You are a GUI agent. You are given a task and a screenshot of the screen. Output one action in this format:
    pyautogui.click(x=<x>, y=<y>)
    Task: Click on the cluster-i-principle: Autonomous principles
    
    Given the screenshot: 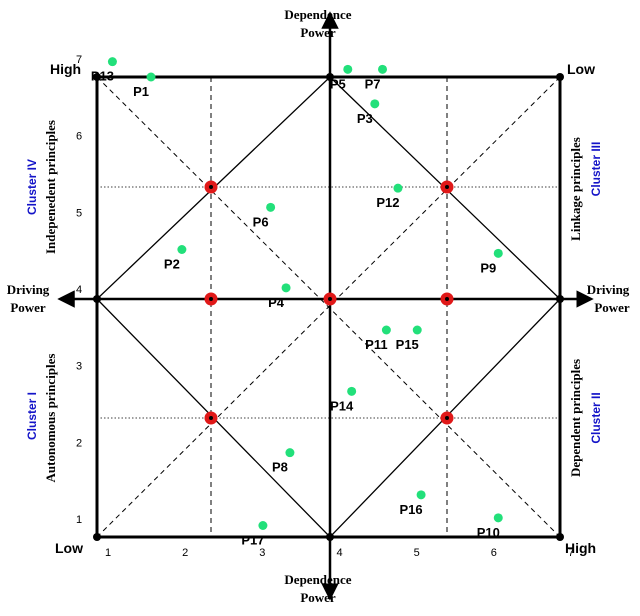 What is the action you would take?
    pyautogui.click(x=50, y=418)
    